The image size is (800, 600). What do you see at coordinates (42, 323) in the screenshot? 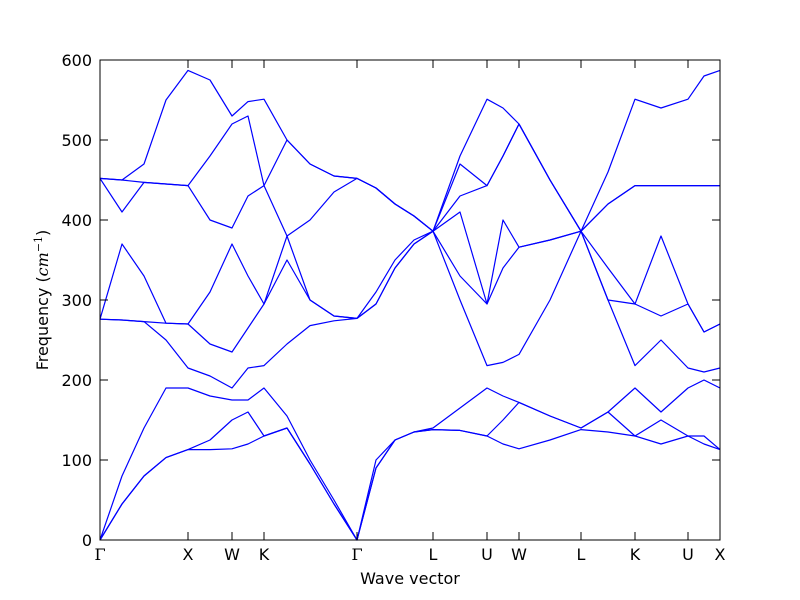
I see `y-label-text: Frequency (` at bounding box center [42, 323].